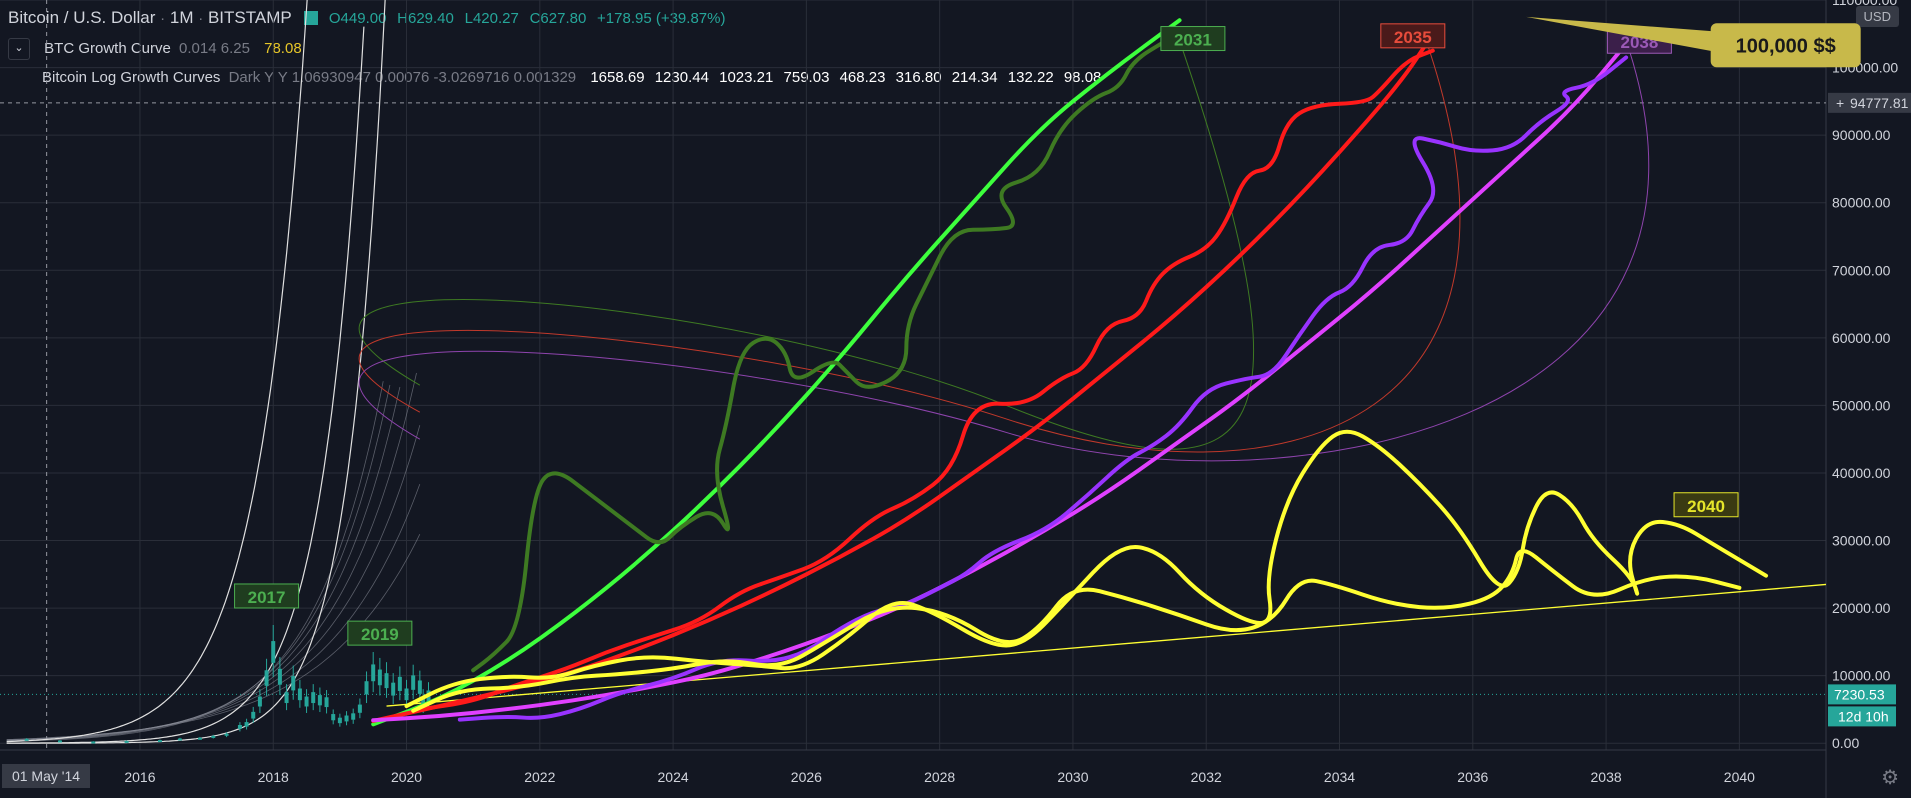 Image resolution: width=1911 pixels, height=798 pixels. I want to click on low-value: L420.27, so click(491, 18).